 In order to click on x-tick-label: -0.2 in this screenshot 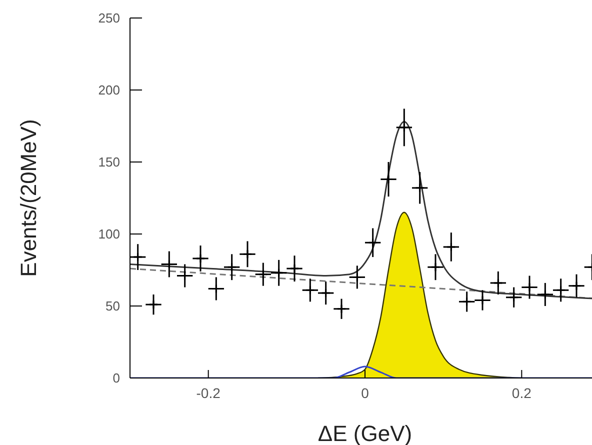, I will do `click(208, 392)`.